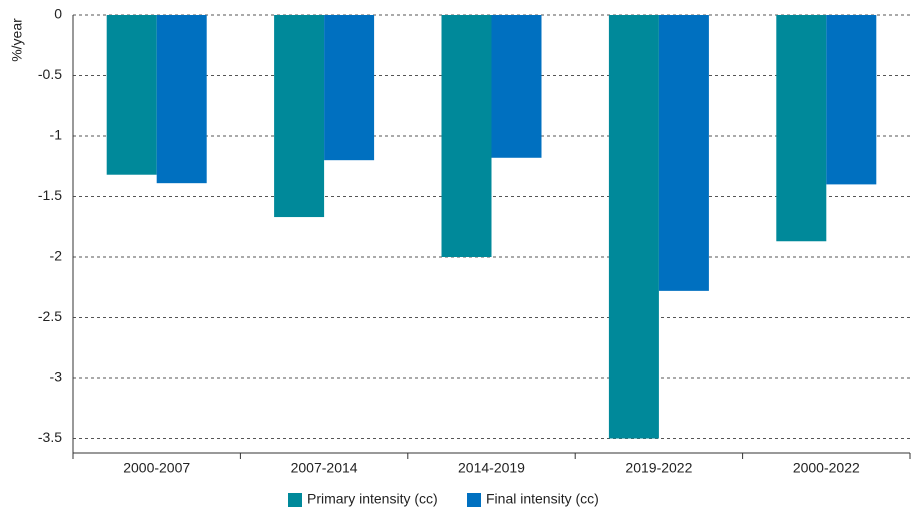 The width and height of the screenshot is (911, 517). I want to click on y-tick-label: -3.5, so click(50, 437).